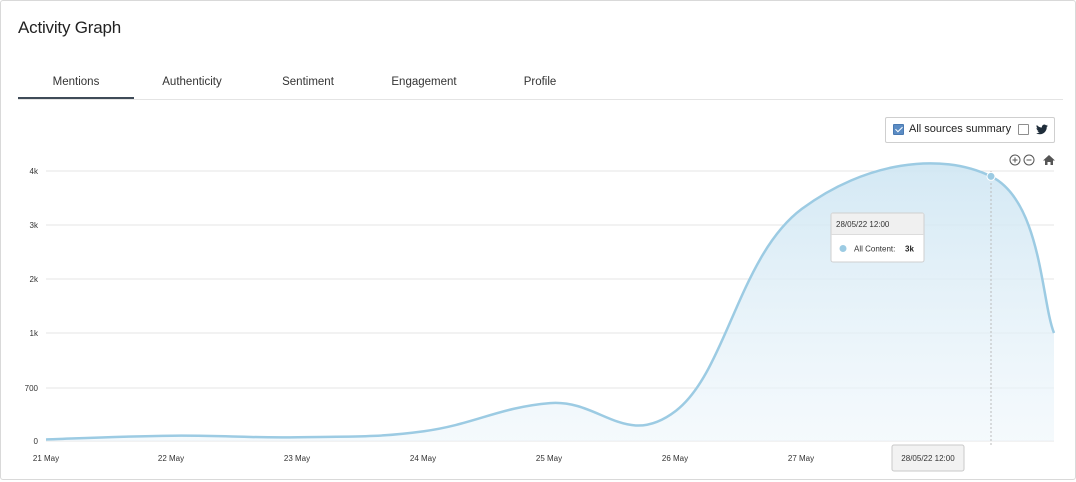  Describe the element at coordinates (424, 82) in the screenshot. I see `tab-engagement: Engagement` at that location.